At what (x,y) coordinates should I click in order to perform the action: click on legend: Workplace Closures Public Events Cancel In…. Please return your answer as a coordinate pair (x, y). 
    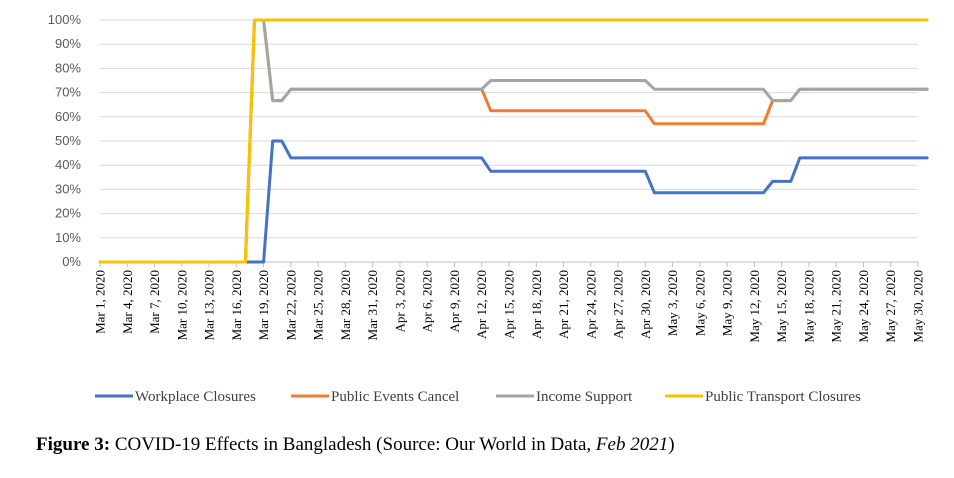
    Looking at the image, I should click on (478, 397).